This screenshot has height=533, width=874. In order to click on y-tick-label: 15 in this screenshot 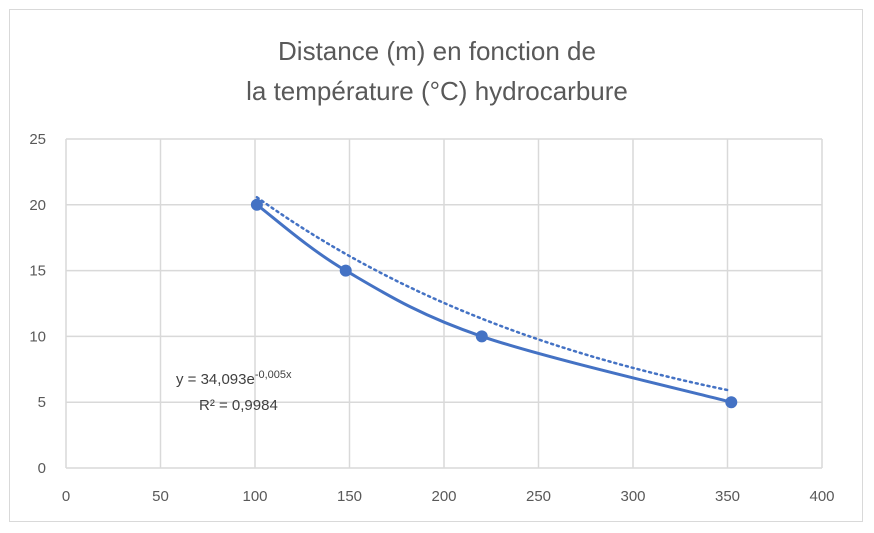, I will do `click(37, 271)`.